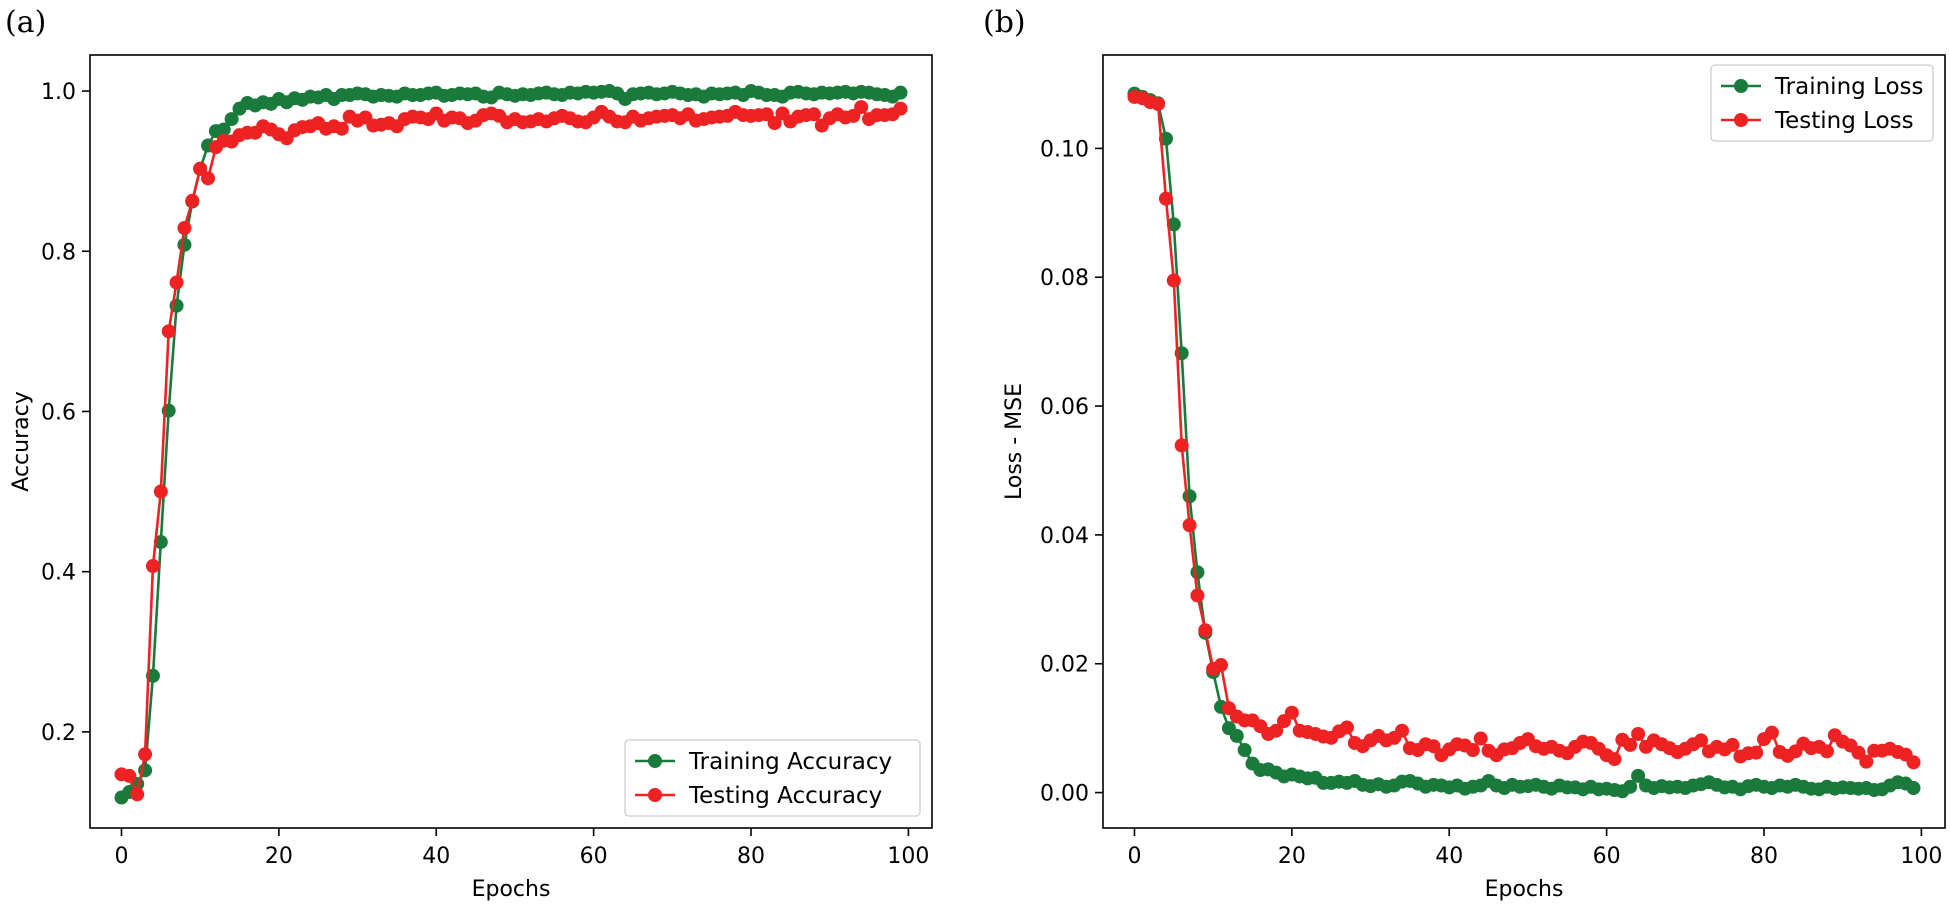 The height and width of the screenshot is (906, 1950). I want to click on y-tick-label: 0.10, so click(1064, 149).